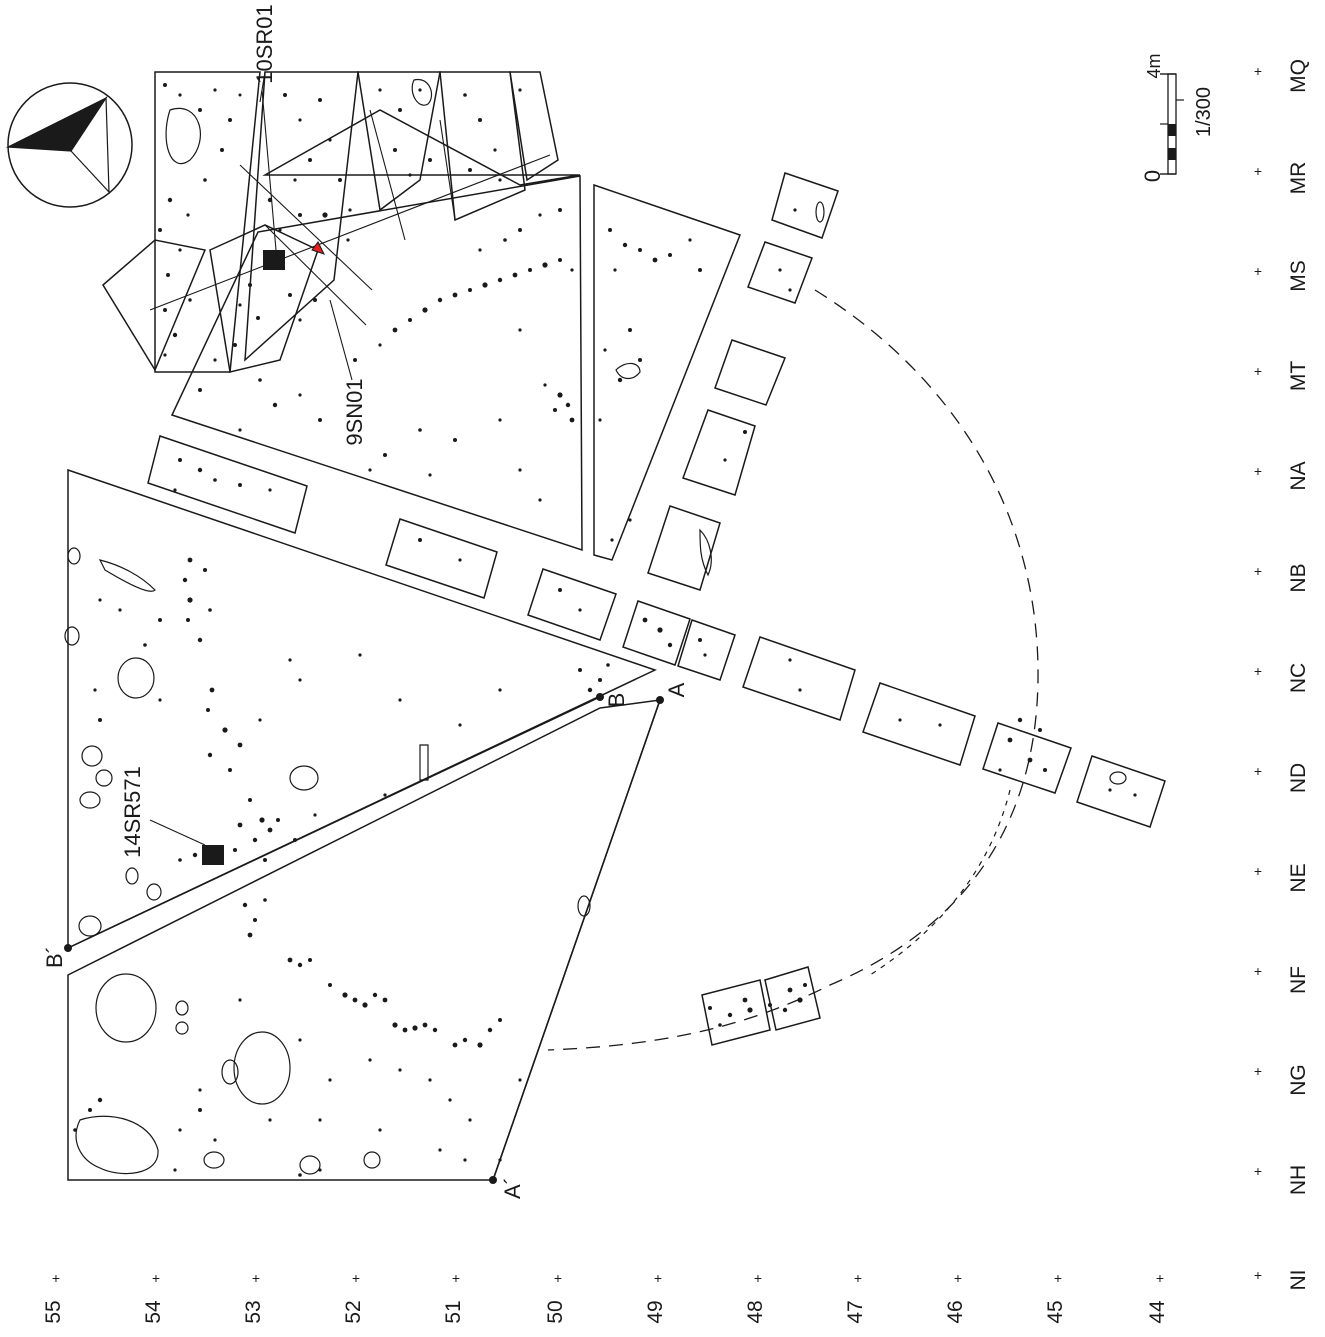  I want to click on feature-9sn01-label: 9SN01, so click(354, 411).